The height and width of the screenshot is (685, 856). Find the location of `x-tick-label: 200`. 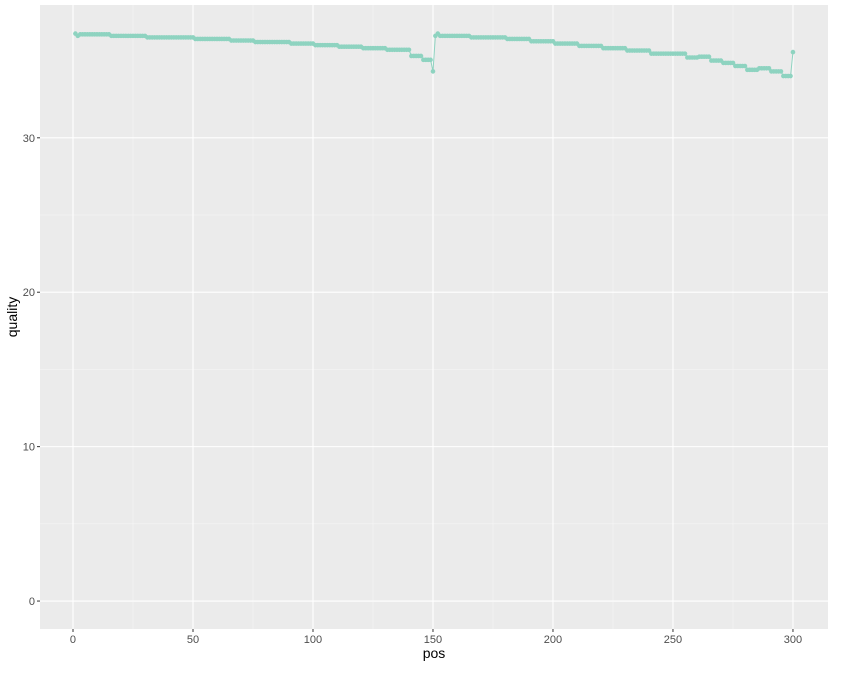

x-tick-label: 200 is located at coordinates (553, 640).